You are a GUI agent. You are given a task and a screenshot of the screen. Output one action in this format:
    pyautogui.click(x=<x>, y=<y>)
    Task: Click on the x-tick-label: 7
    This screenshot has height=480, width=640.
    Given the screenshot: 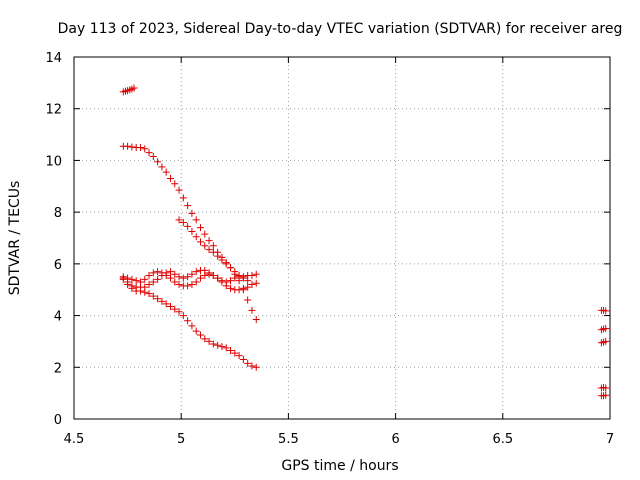 What is the action you would take?
    pyautogui.click(x=610, y=439)
    